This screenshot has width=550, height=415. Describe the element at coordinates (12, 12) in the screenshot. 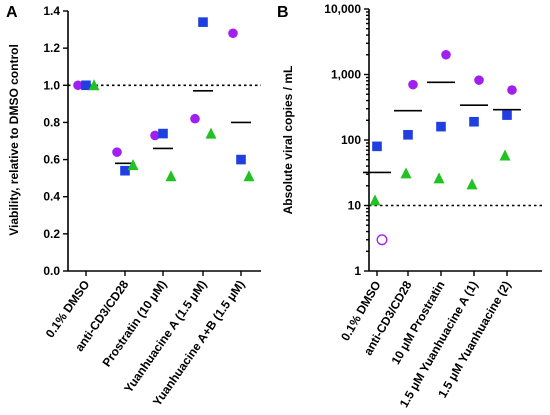

I see `panel-a-letter: A` at that location.